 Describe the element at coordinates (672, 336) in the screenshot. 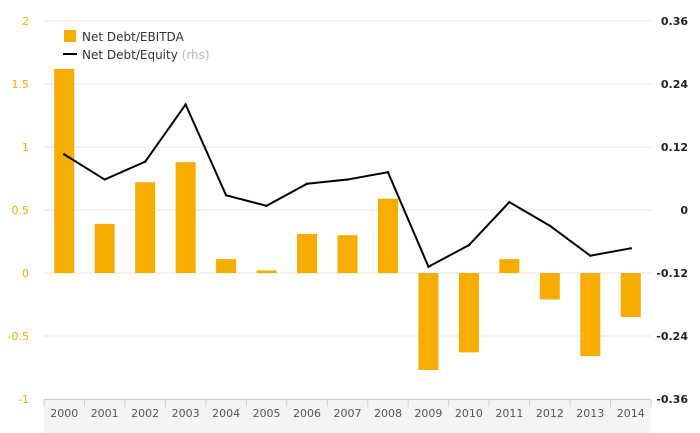

I see `y-right-tick-label-5: -0.24` at that location.